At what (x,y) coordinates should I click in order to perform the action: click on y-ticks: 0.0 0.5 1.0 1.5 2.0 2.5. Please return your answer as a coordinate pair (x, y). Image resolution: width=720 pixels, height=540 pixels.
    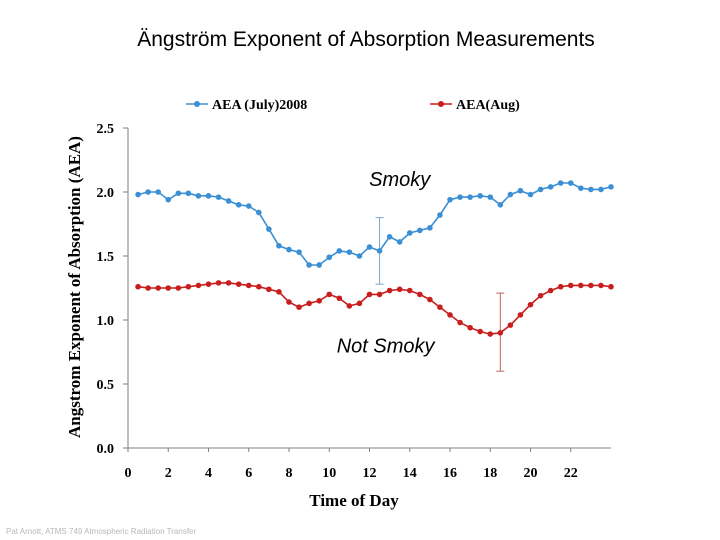
    Looking at the image, I should click on (112, 289).